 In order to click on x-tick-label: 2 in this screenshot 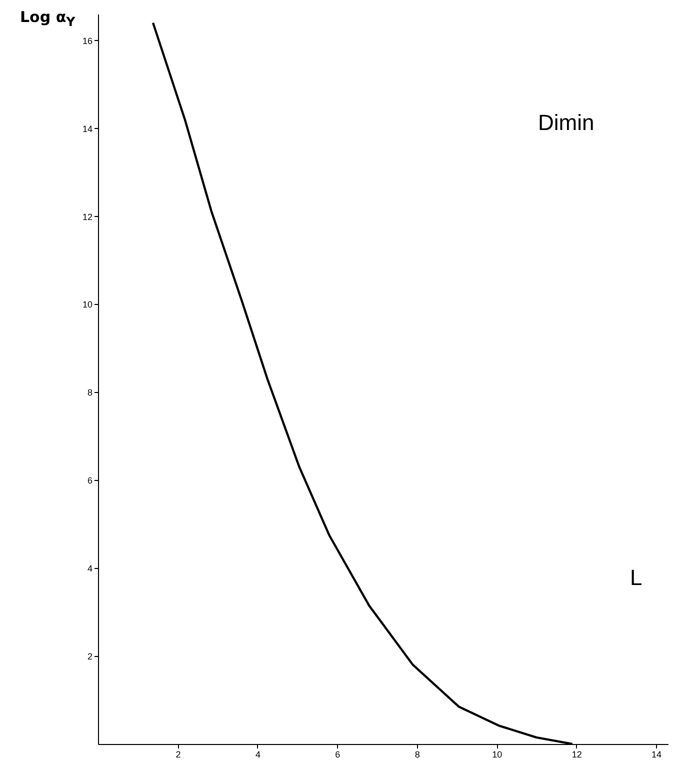, I will do `click(178, 755)`.